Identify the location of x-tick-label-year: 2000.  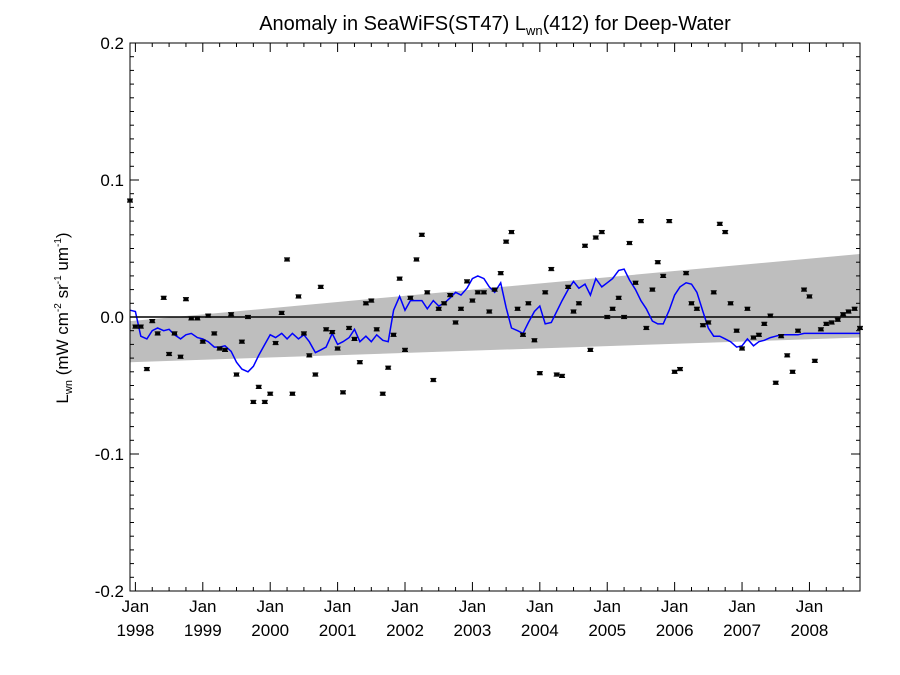
(270, 630).